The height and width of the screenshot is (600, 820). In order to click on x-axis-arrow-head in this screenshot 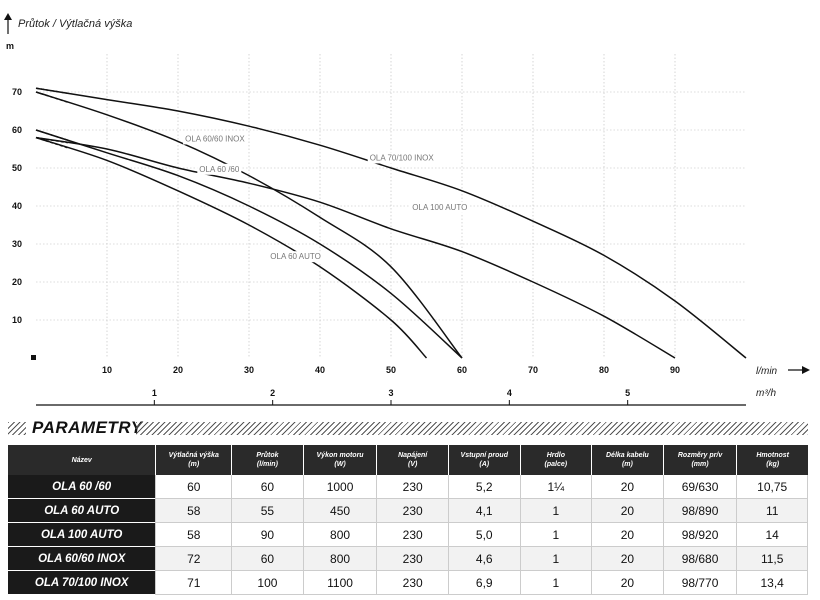, I will do `click(806, 370)`.